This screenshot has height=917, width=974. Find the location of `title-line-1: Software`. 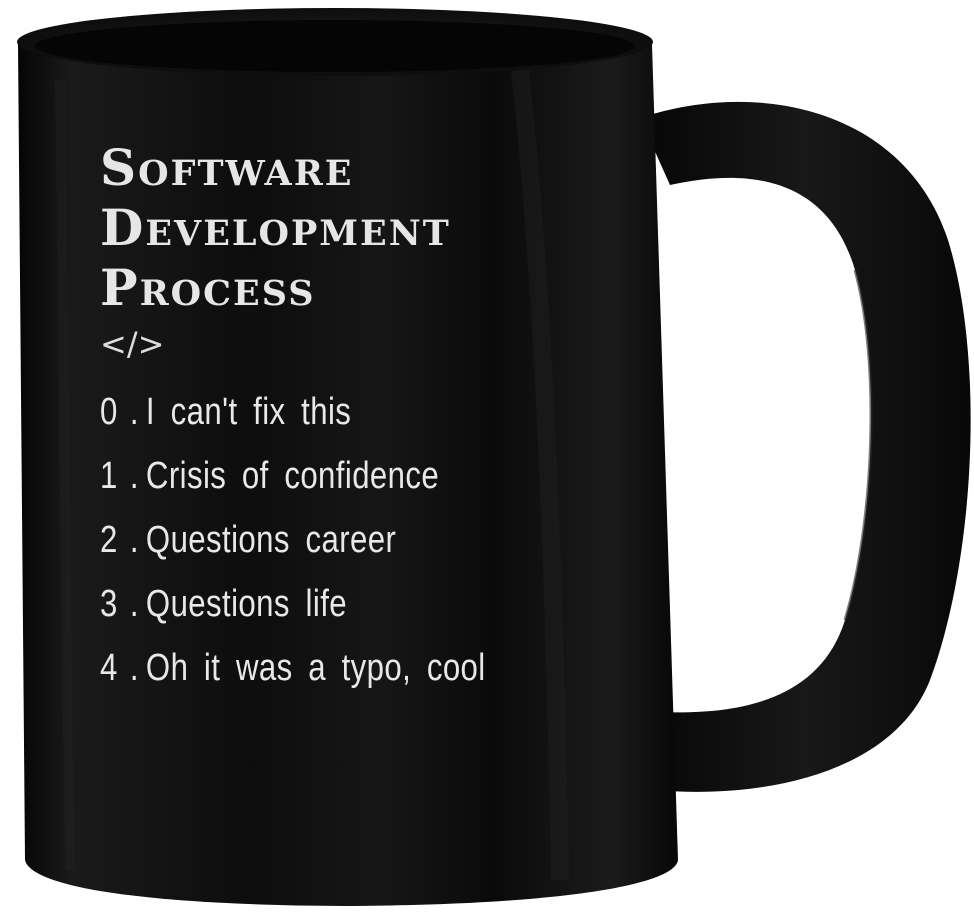

title-line-1: Software is located at coordinates (227, 167).